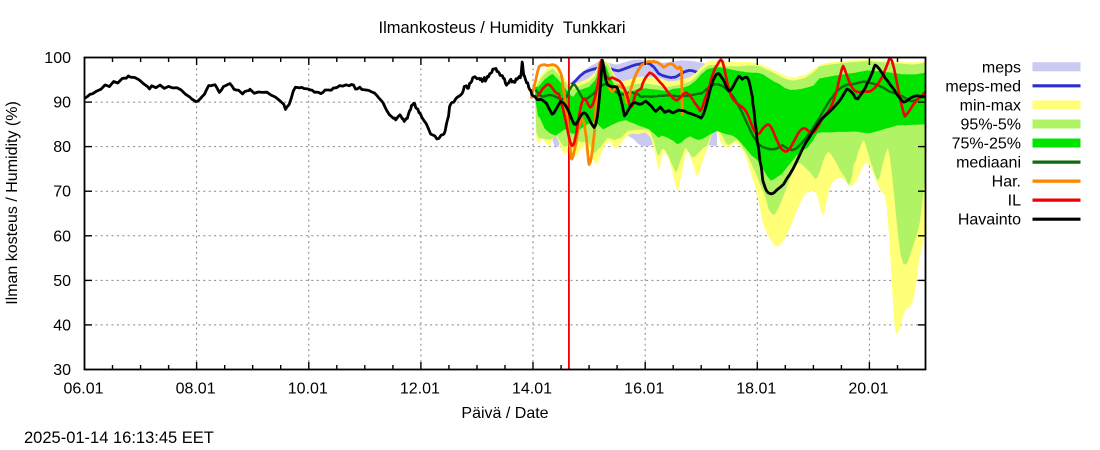 Image resolution: width=1100 pixels, height=450 pixels. What do you see at coordinates (502, 28) in the screenshot?
I see `svg-text:Ilmankosteus / Humidity Tunkk: Ilmankosteus / Humidity Tunkkari` at bounding box center [502, 28].